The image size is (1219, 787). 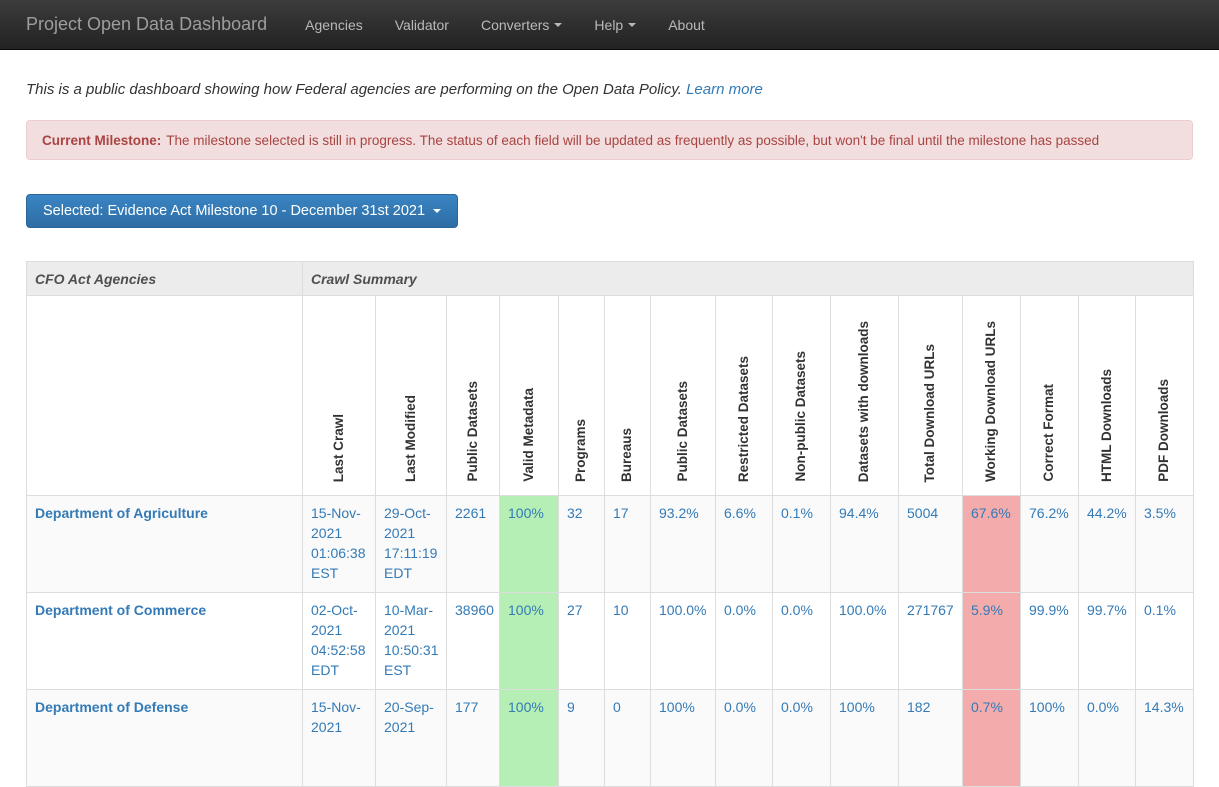 I want to click on data-cell-link: 38960, so click(x=474, y=610).